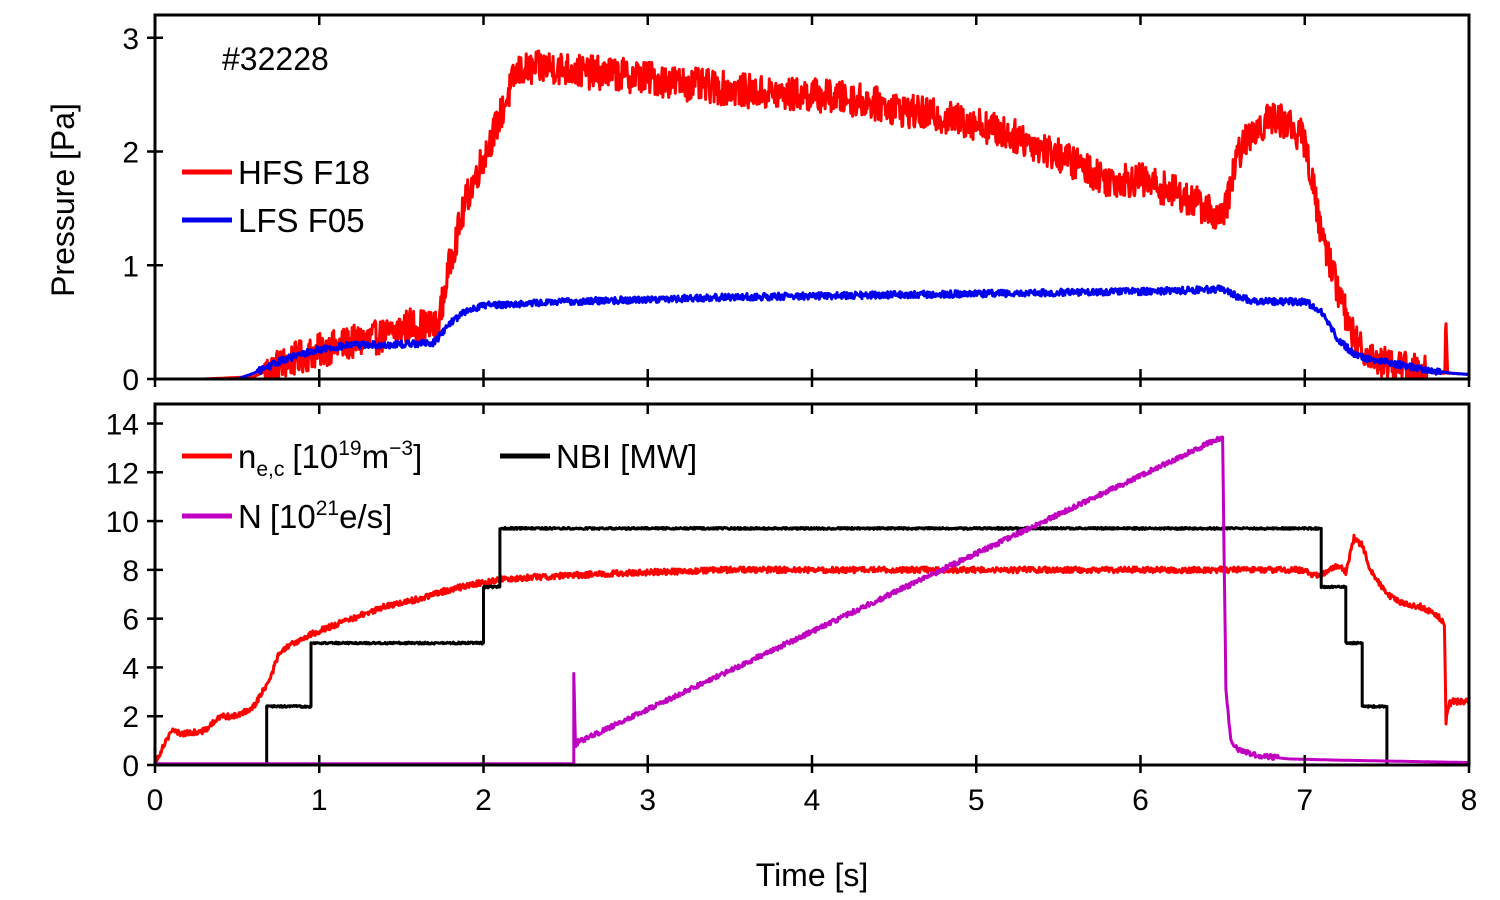 This screenshot has width=1500, height=900. Describe the element at coordinates (63, 200) in the screenshot. I see `pressure-y-axis-label: Pressure [Pa]` at that location.